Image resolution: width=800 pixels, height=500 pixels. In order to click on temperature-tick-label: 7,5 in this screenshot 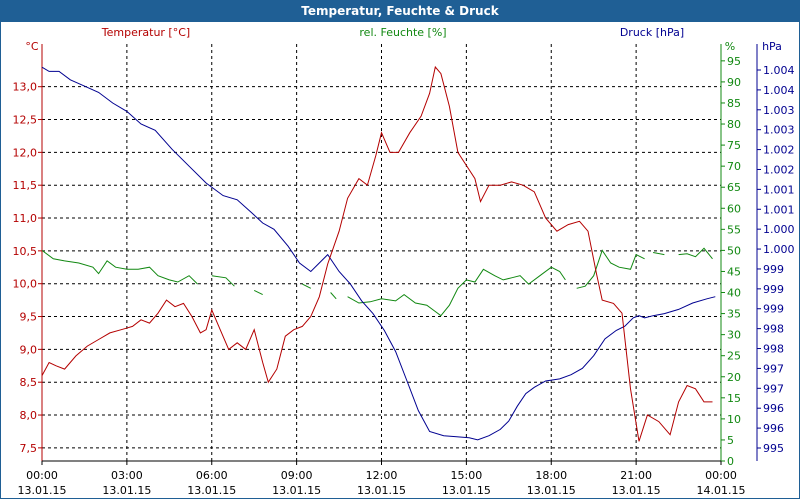, I will do `click(29, 448)`.